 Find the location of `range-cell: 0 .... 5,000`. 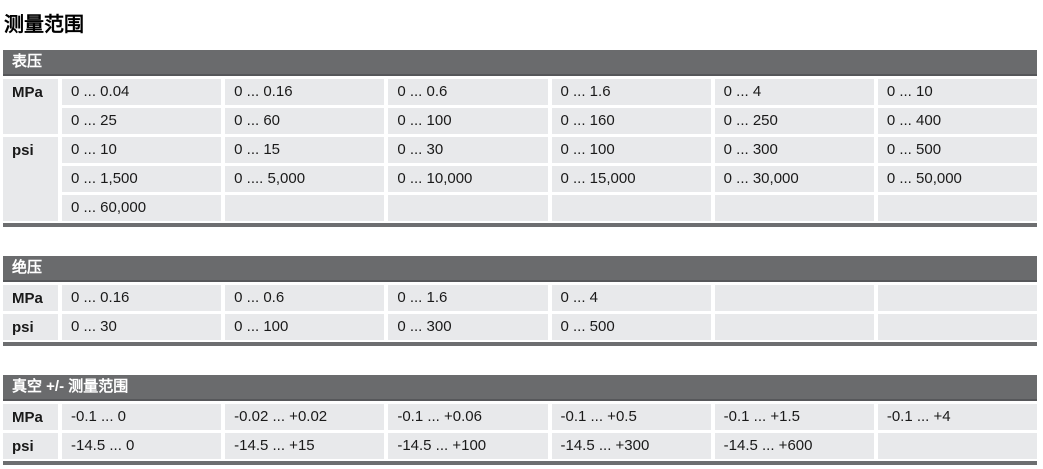

range-cell: 0 .... 5,000 is located at coordinates (305, 179).